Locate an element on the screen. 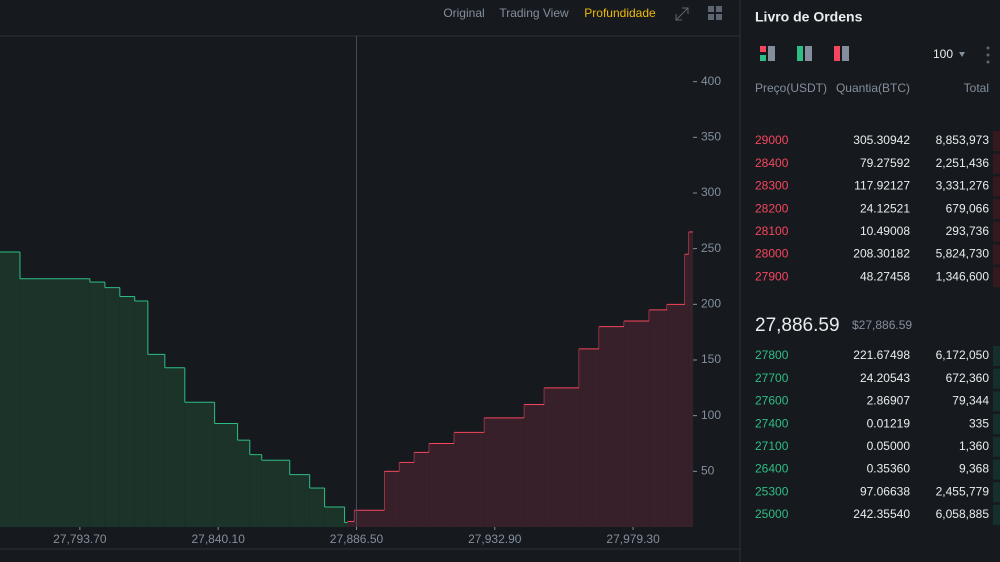 The width and height of the screenshot is (1000, 562). quantity: 0.05000 is located at coordinates (889, 446).